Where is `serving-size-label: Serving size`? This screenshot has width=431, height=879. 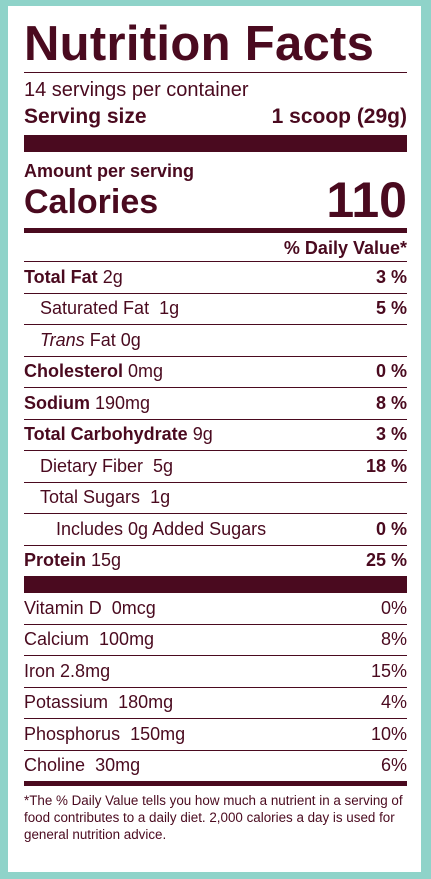 serving-size-label: Serving size is located at coordinates (85, 116).